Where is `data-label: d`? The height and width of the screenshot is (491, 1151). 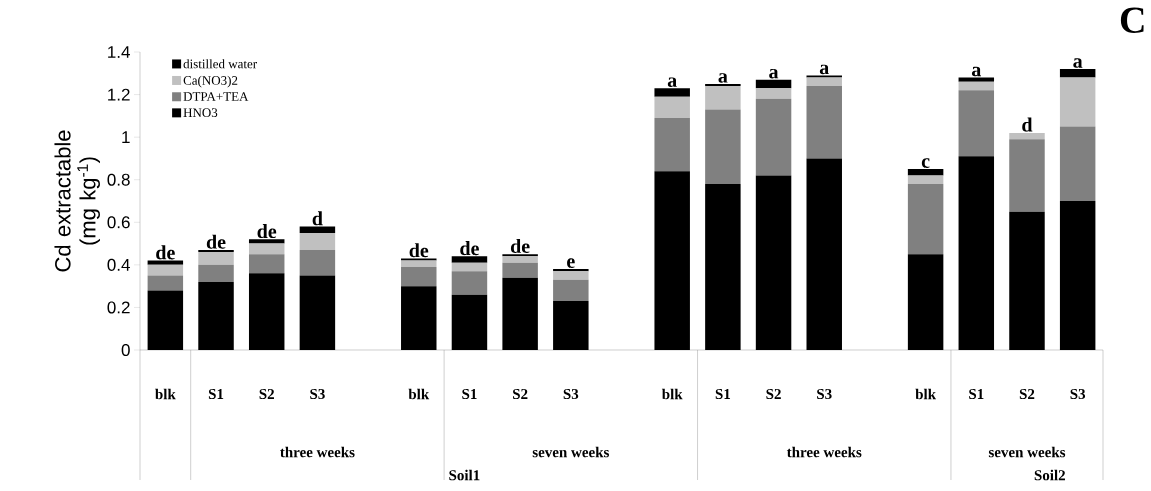 data-label: d is located at coordinates (317, 218).